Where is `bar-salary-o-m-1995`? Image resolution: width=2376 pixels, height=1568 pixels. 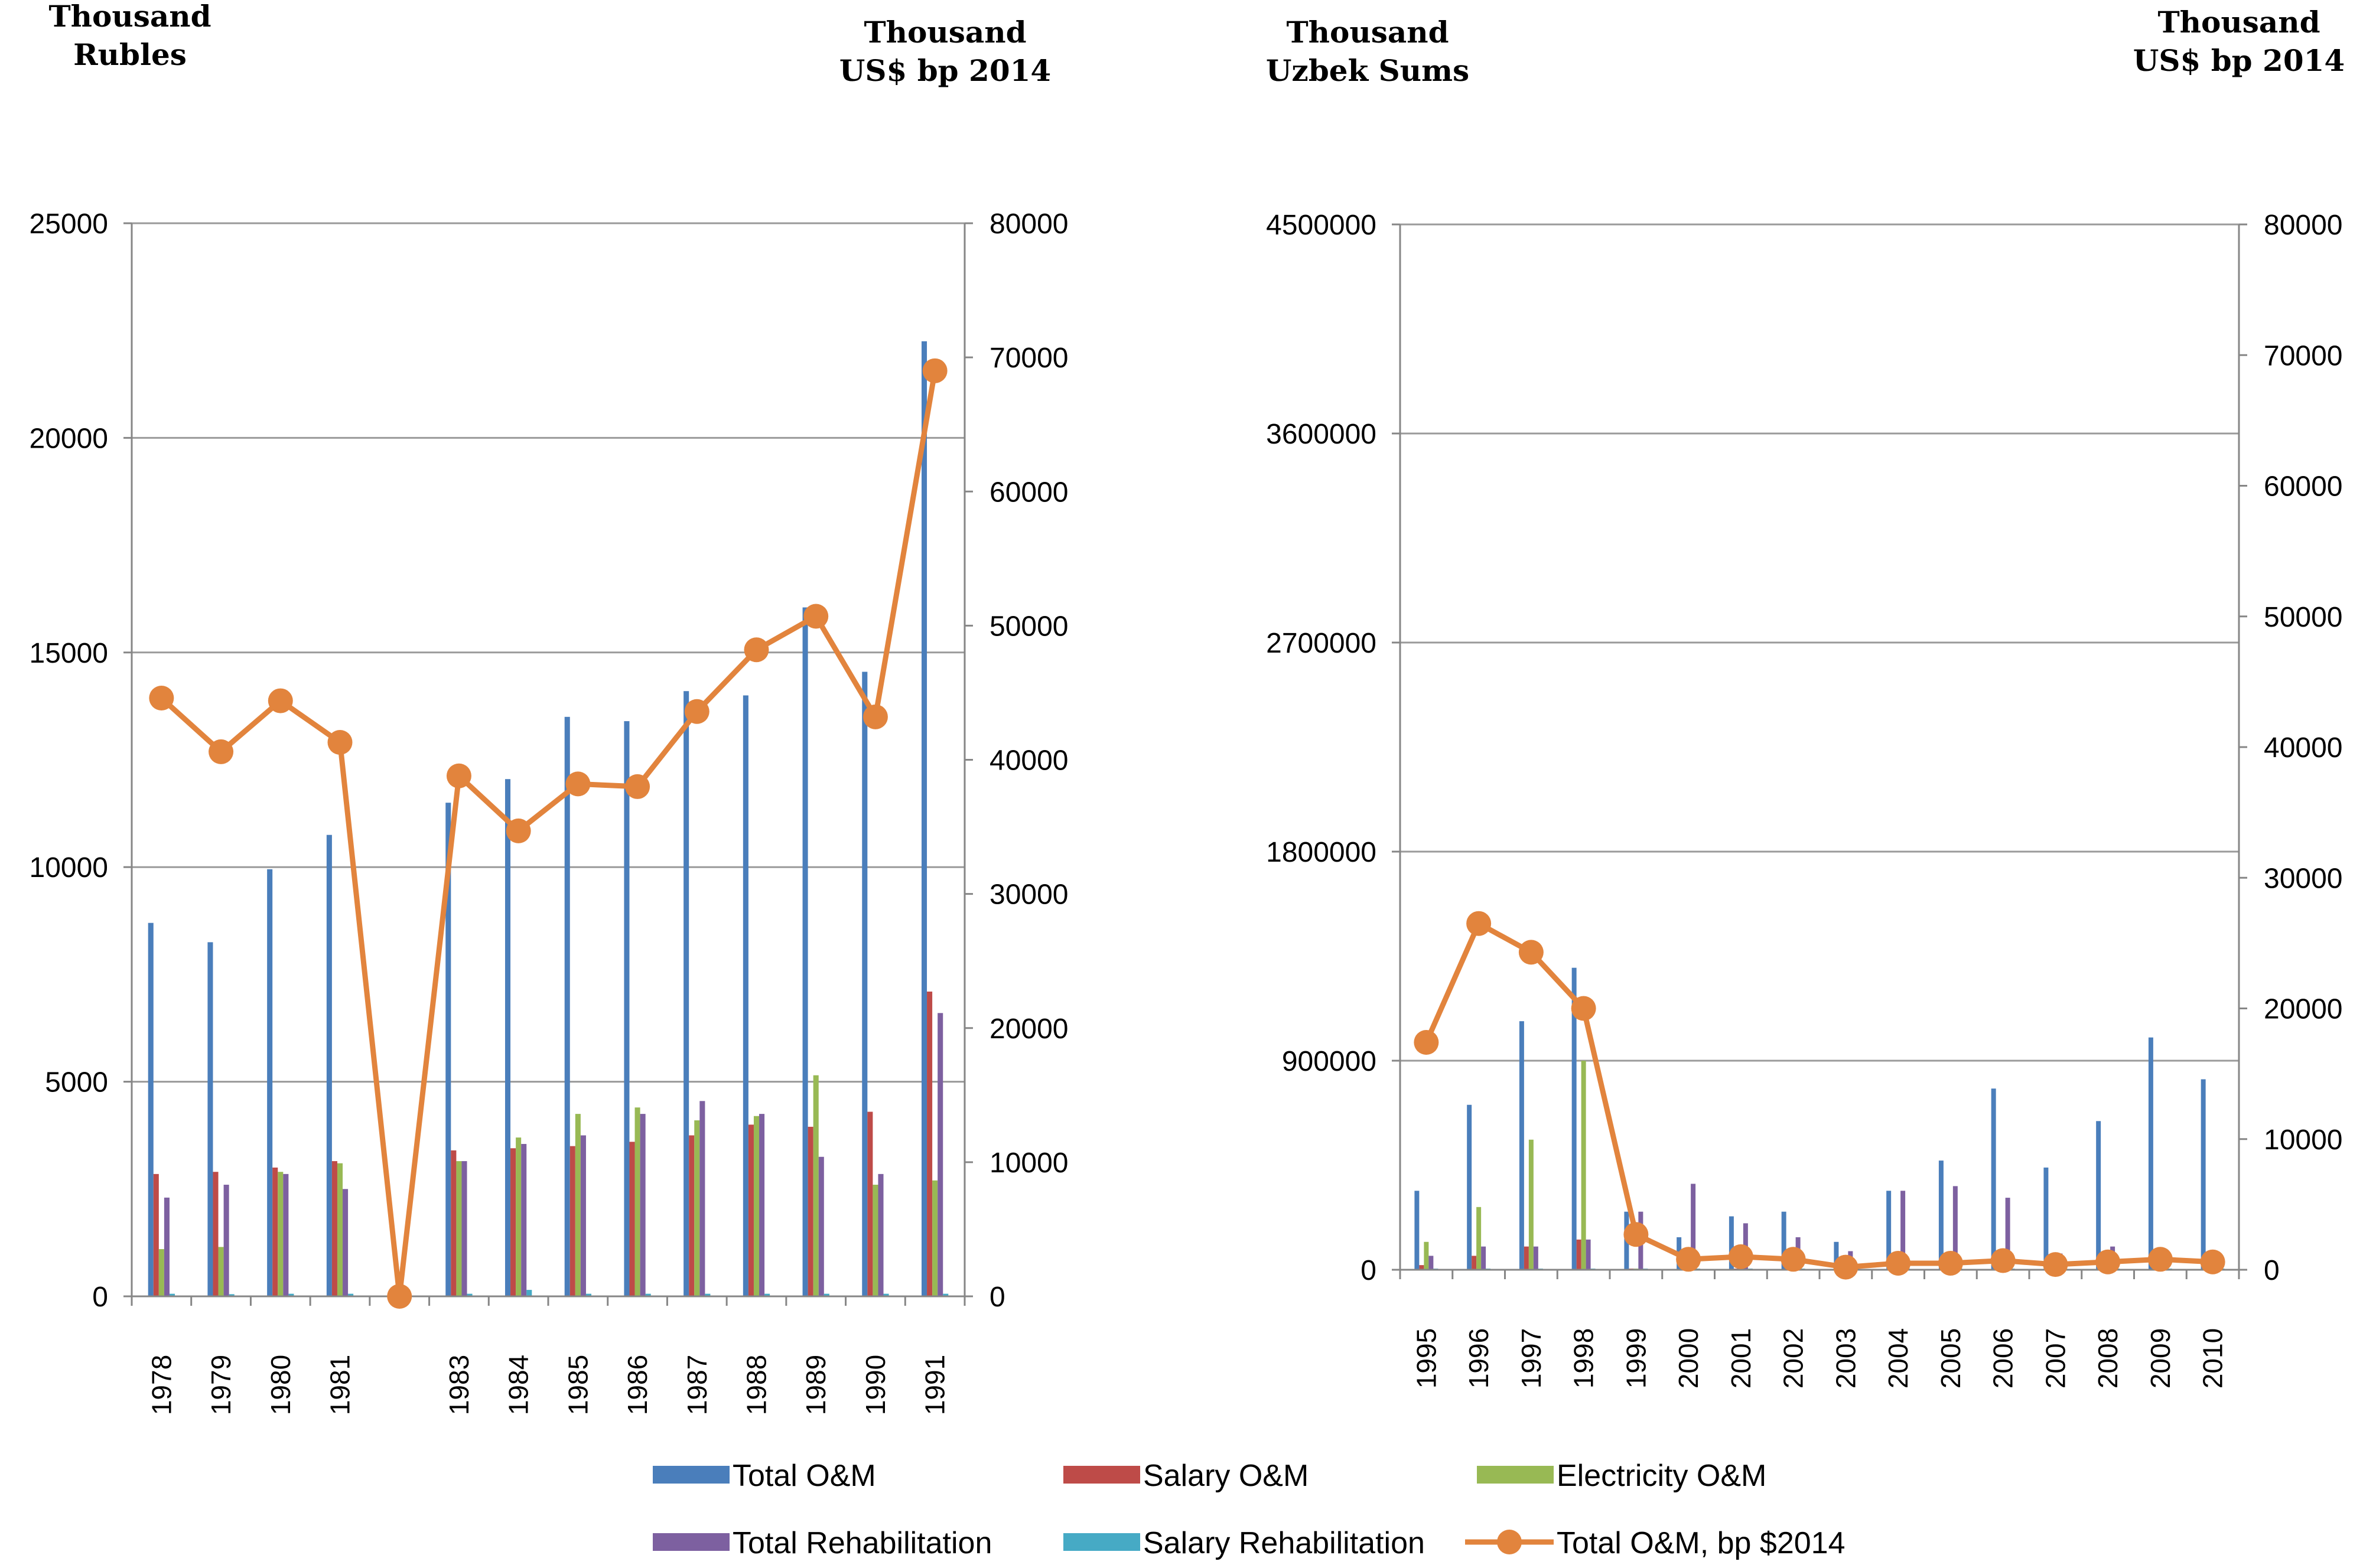 bar-salary-o-m-1995 is located at coordinates (1421, 1267).